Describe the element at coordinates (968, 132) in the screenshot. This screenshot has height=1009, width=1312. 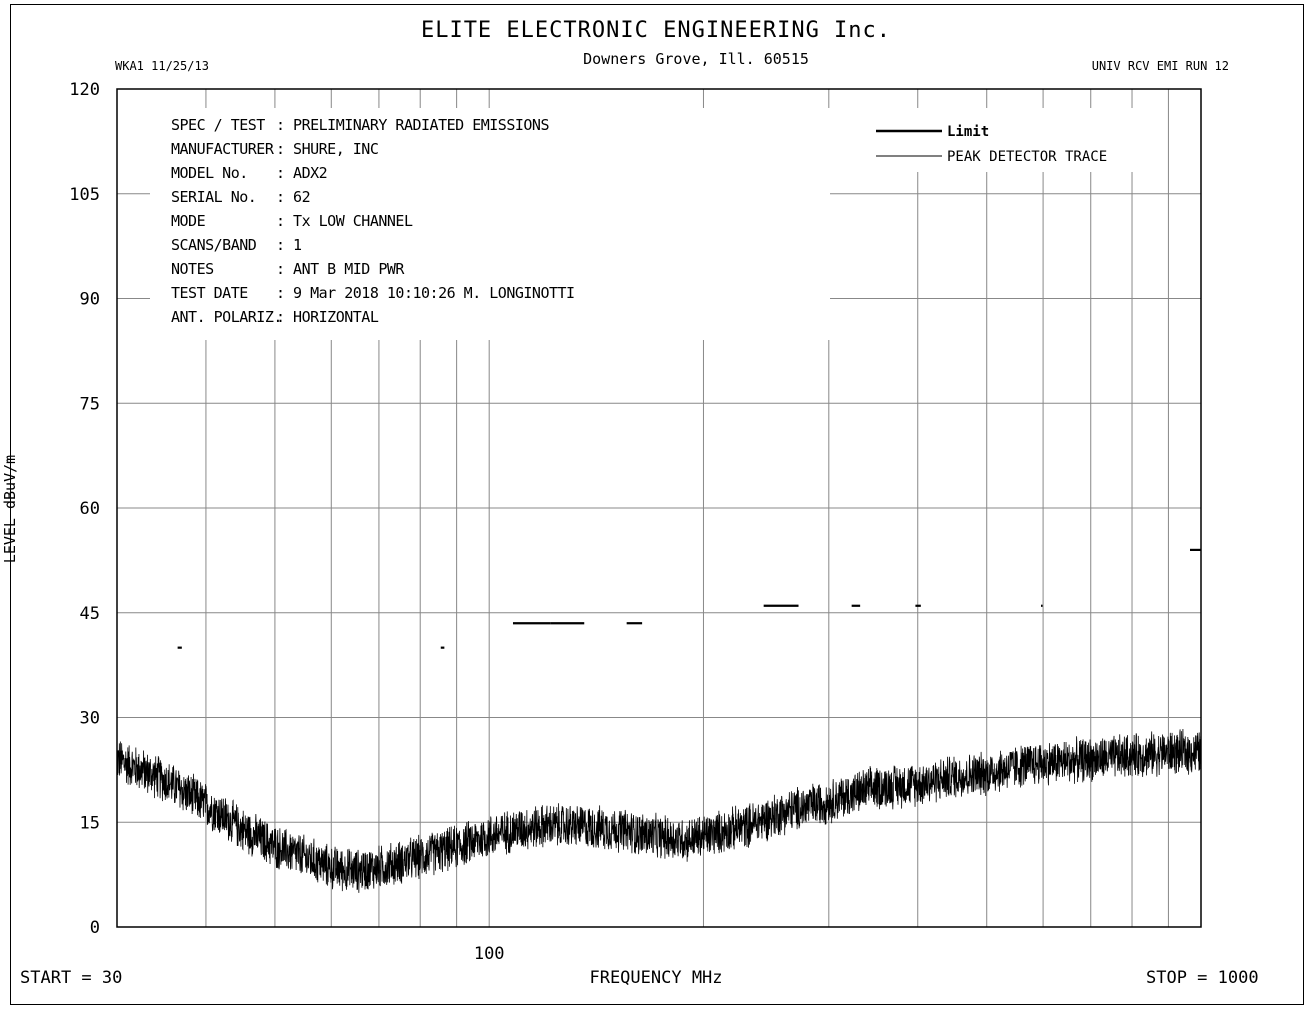
I see `legend-limit-label: Limit` at that location.